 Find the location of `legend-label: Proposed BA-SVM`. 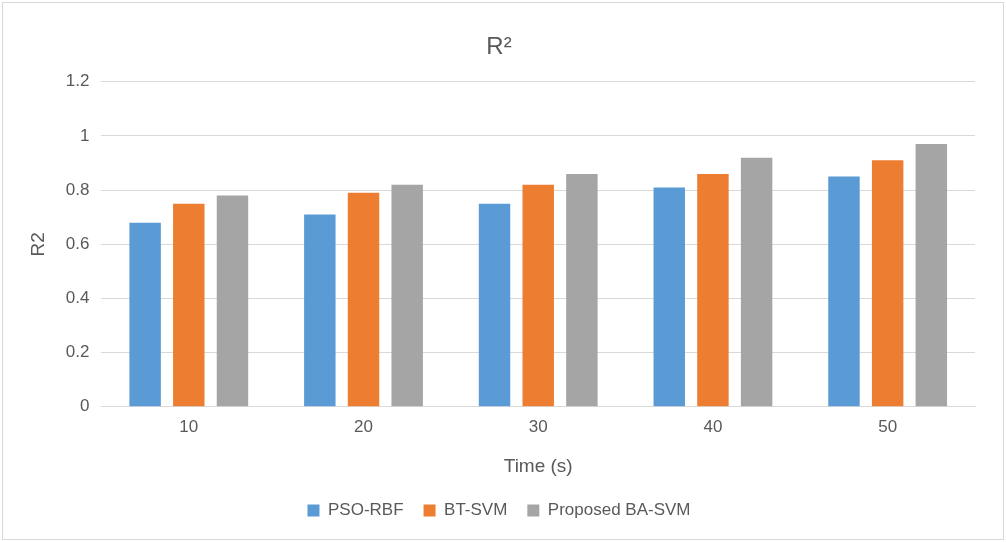

legend-label: Proposed BA-SVM is located at coordinates (619, 510).